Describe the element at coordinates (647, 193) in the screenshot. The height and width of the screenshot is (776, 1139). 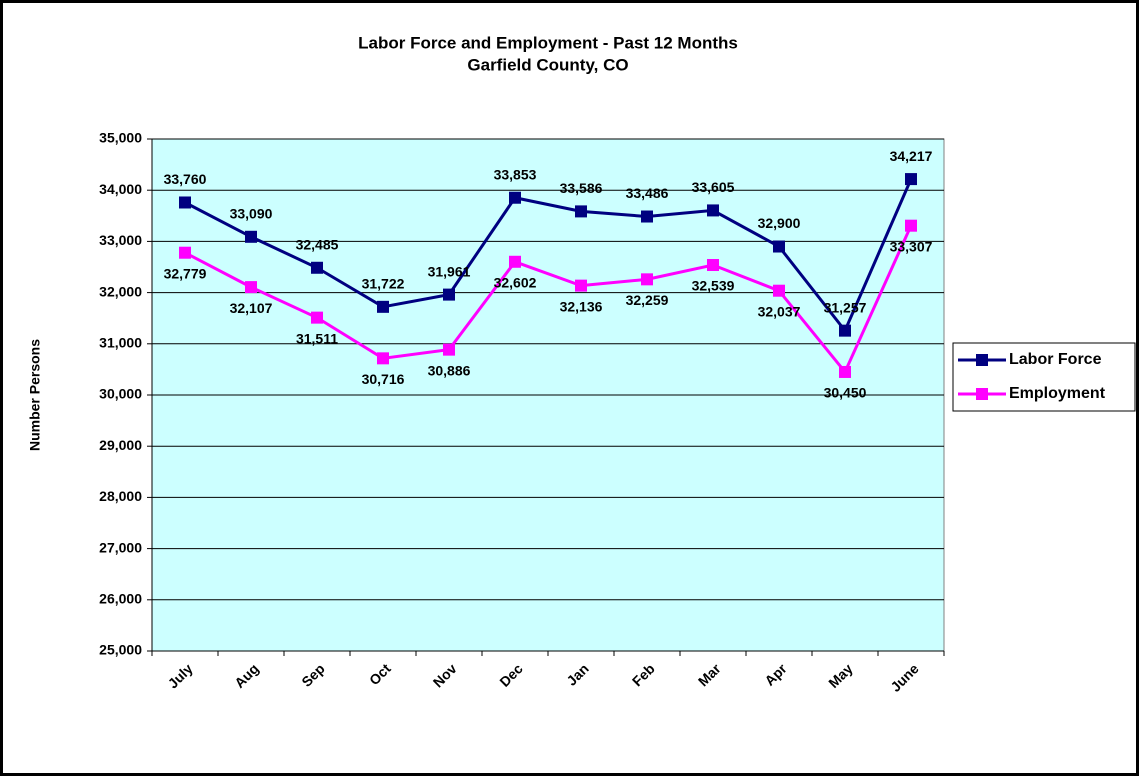
I see `data-label: 33,486` at that location.